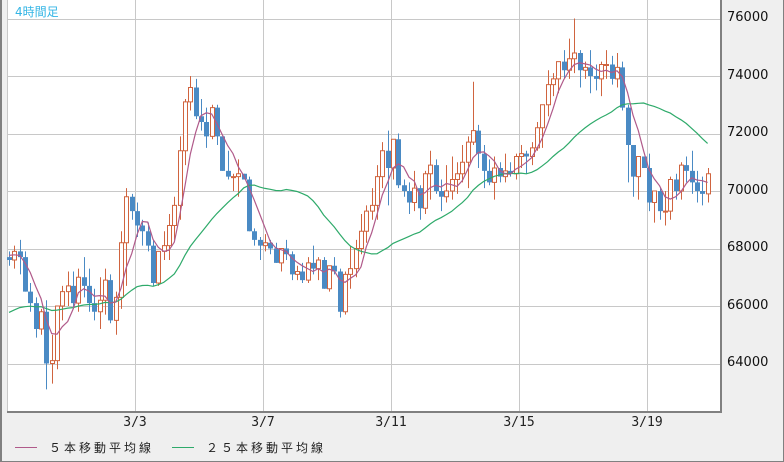 Image resolution: width=784 pixels, height=462 pixels. What do you see at coordinates (391, 422) in the screenshot?
I see `x-tick-3-11: 3/11` at bounding box center [391, 422].